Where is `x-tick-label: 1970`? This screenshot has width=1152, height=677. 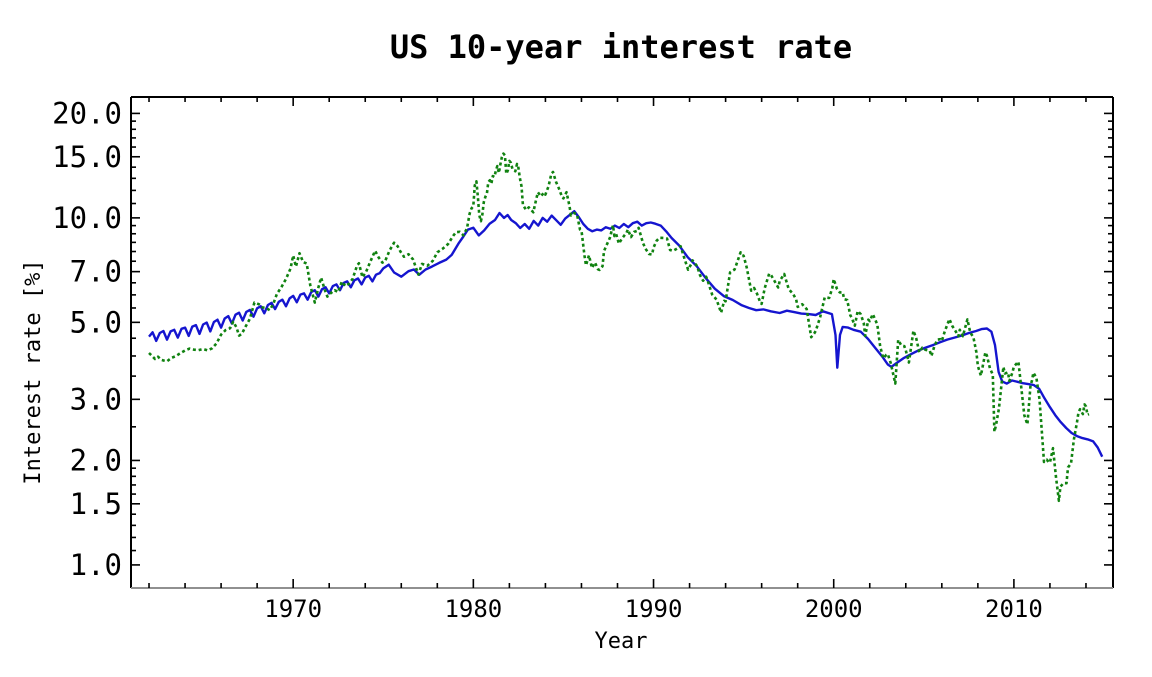 x-tick-label: 1970 is located at coordinates (293, 609).